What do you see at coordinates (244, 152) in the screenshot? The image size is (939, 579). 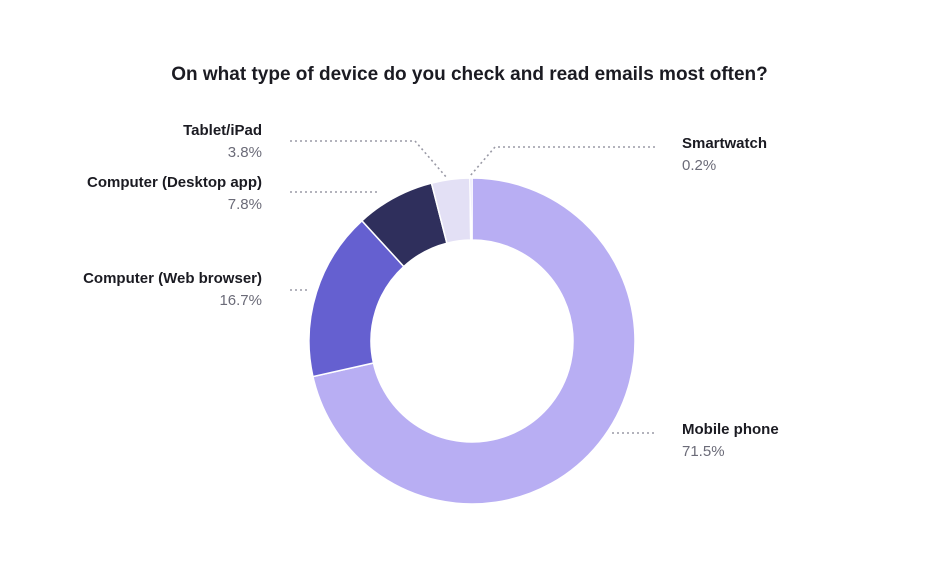 I see `slice-value-tablet-ipad: 3.8%` at bounding box center [244, 152].